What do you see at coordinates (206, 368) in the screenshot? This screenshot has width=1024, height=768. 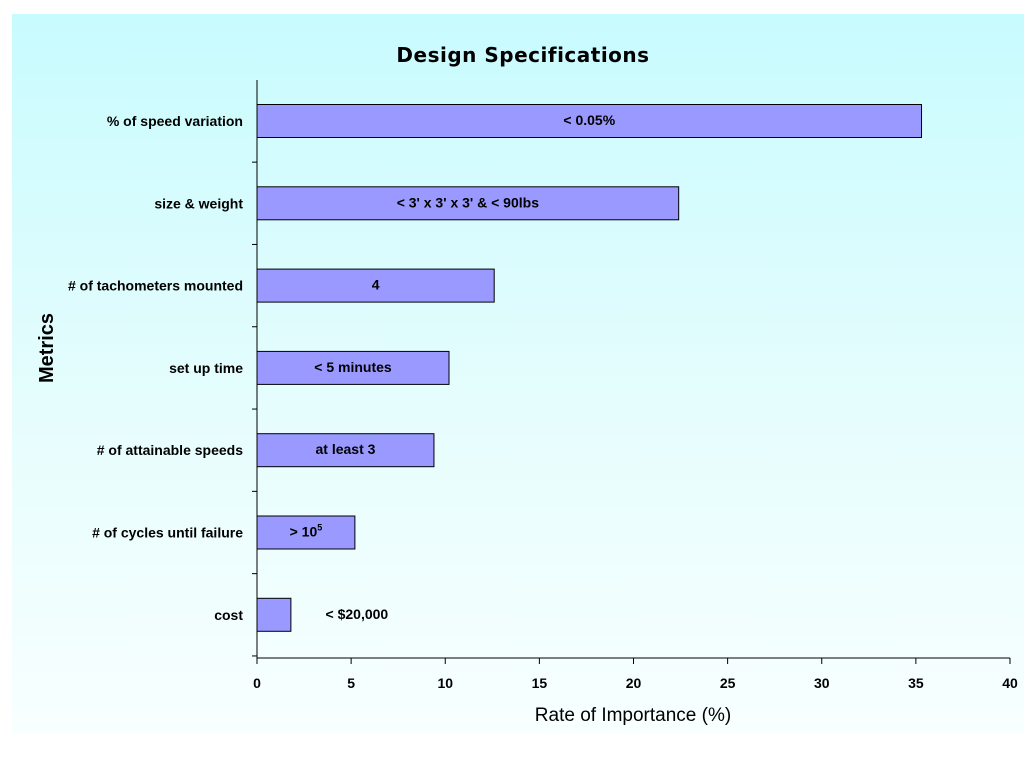 I see `category-label: set up time` at bounding box center [206, 368].